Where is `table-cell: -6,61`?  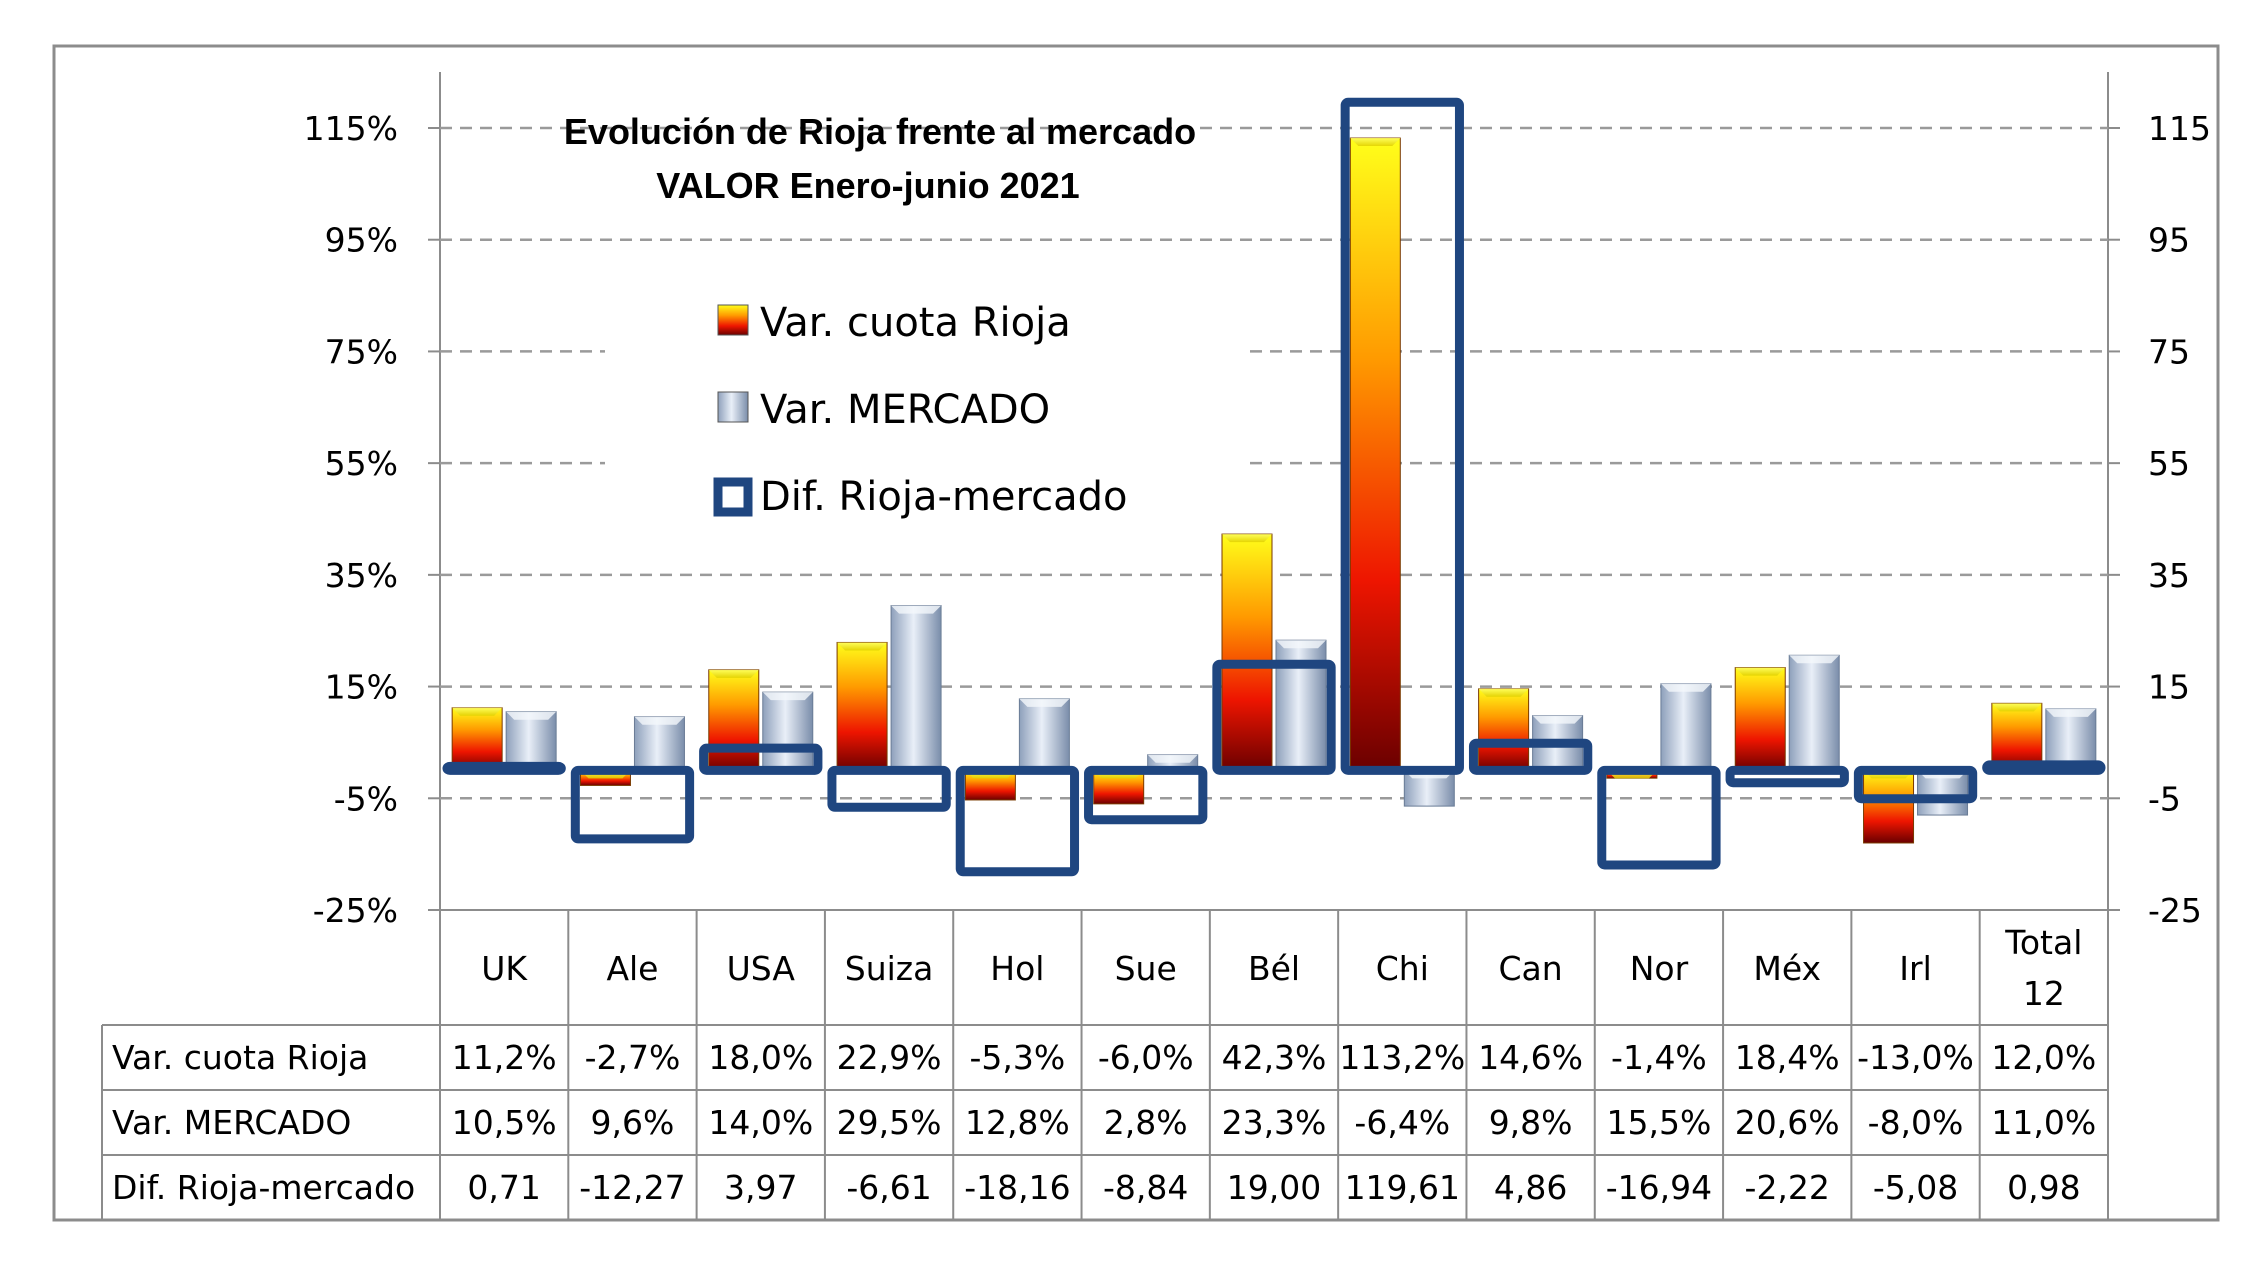
table-cell: -6,61 is located at coordinates (888, 1187).